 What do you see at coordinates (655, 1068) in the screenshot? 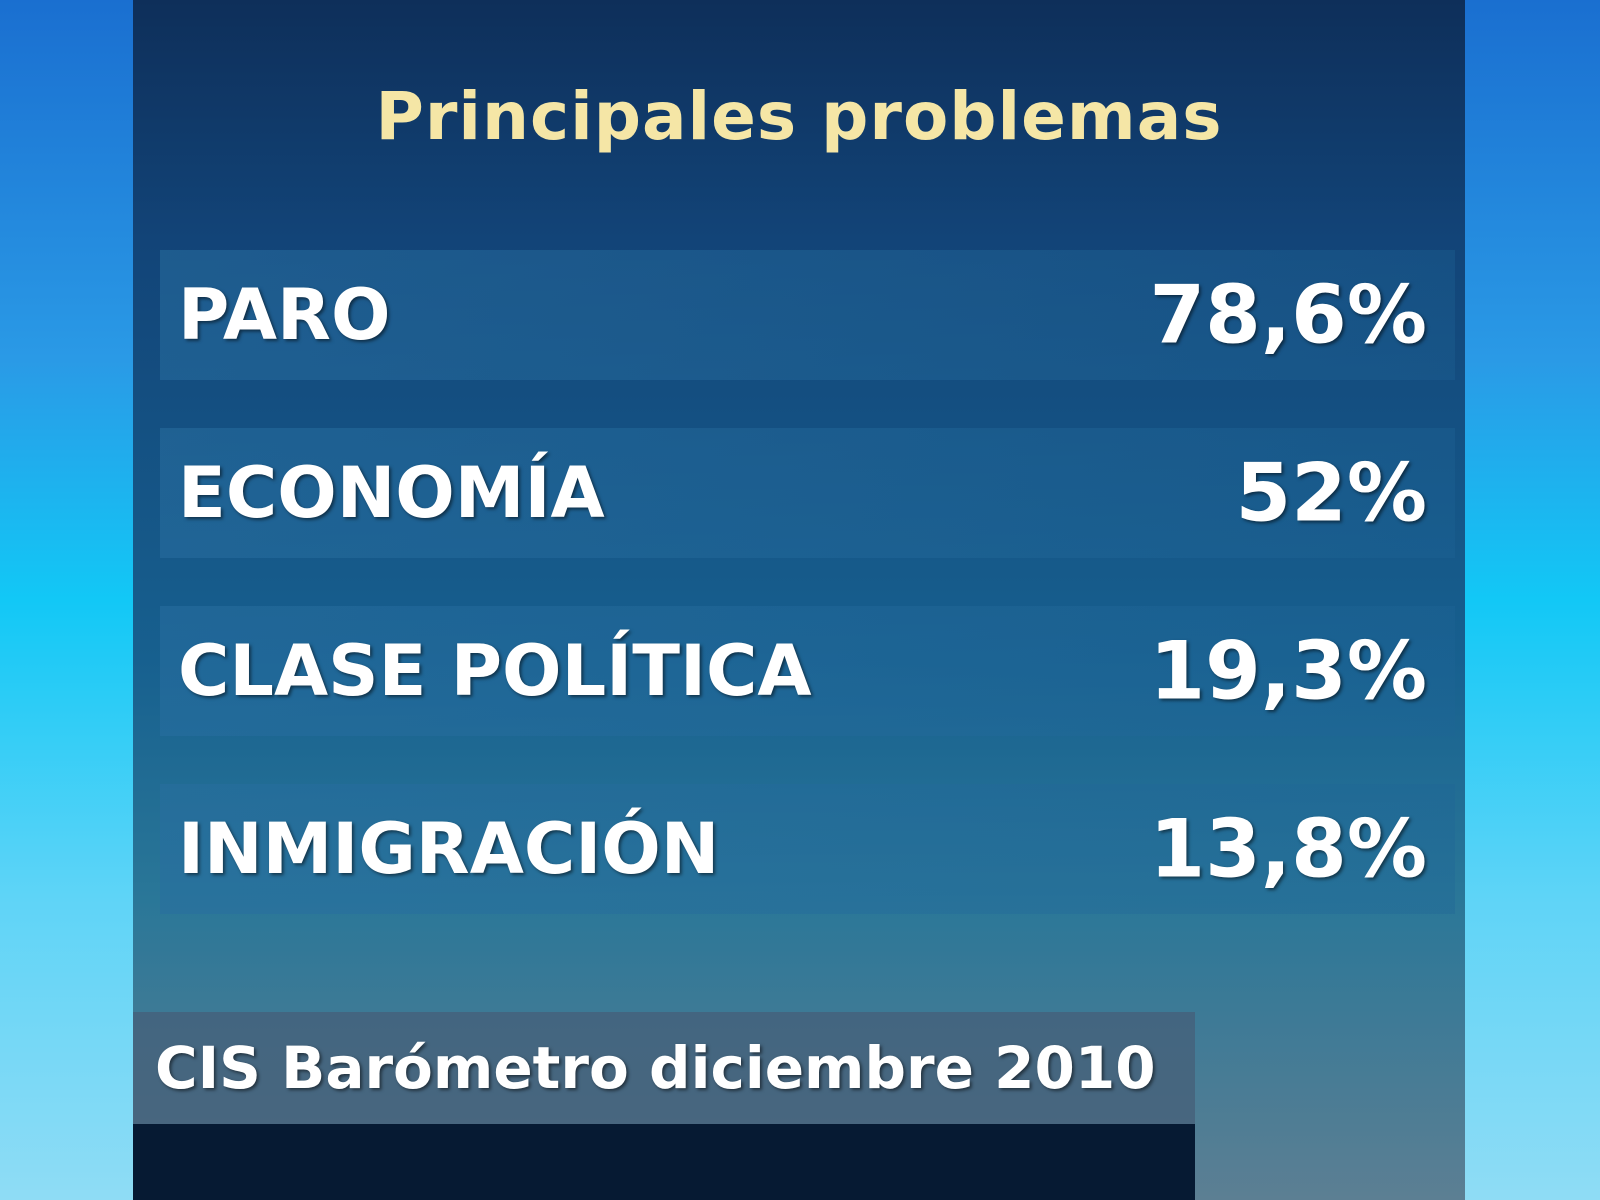
I see `source-text: CIS Barómetro diciembre 2010` at bounding box center [655, 1068].